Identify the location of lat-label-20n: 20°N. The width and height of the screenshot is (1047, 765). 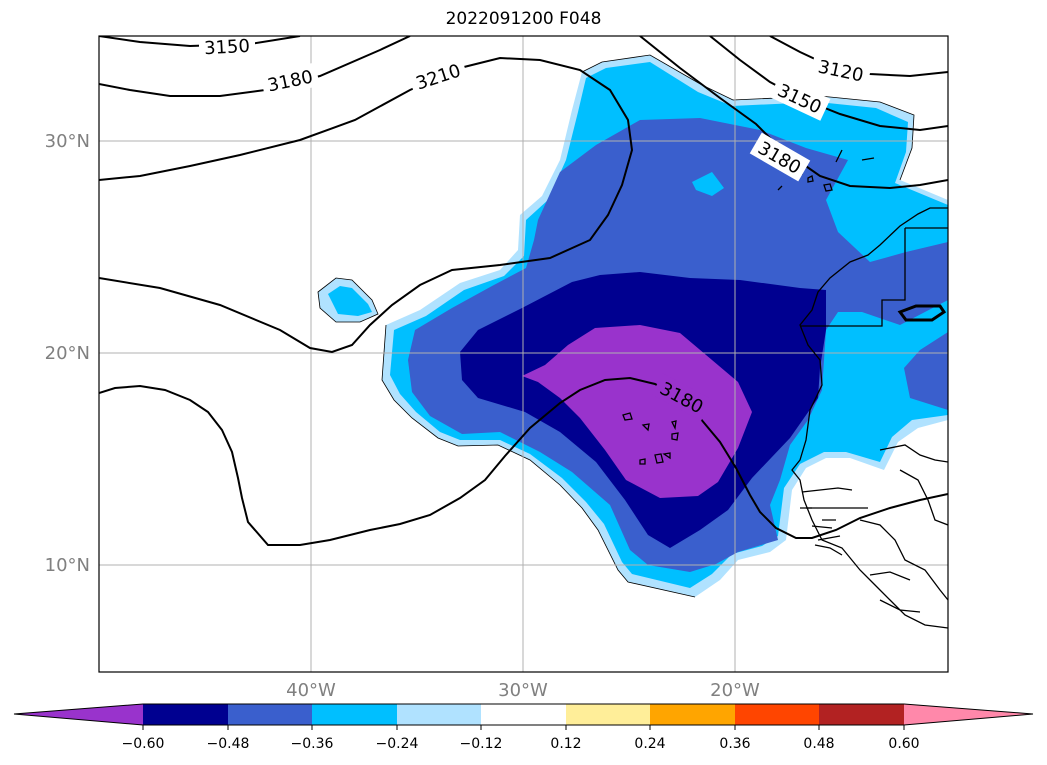
(67, 353).